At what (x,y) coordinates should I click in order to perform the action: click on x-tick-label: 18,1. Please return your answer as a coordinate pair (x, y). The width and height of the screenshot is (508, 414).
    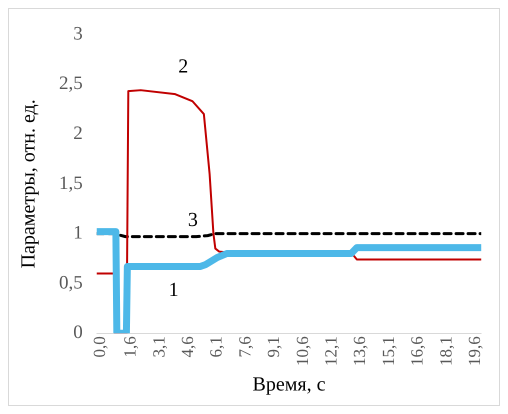
    Looking at the image, I should click on (446, 351).